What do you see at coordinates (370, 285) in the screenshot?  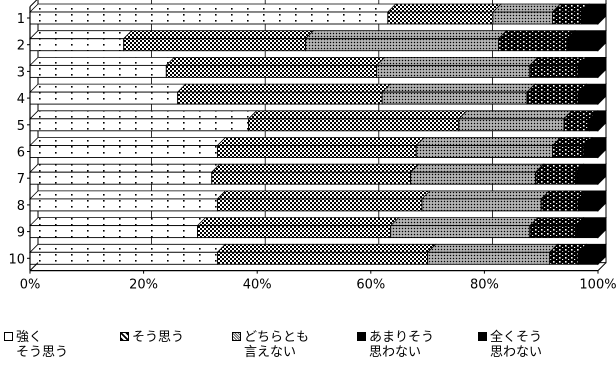 I see `x-tick-label: 60%` at bounding box center [370, 285].